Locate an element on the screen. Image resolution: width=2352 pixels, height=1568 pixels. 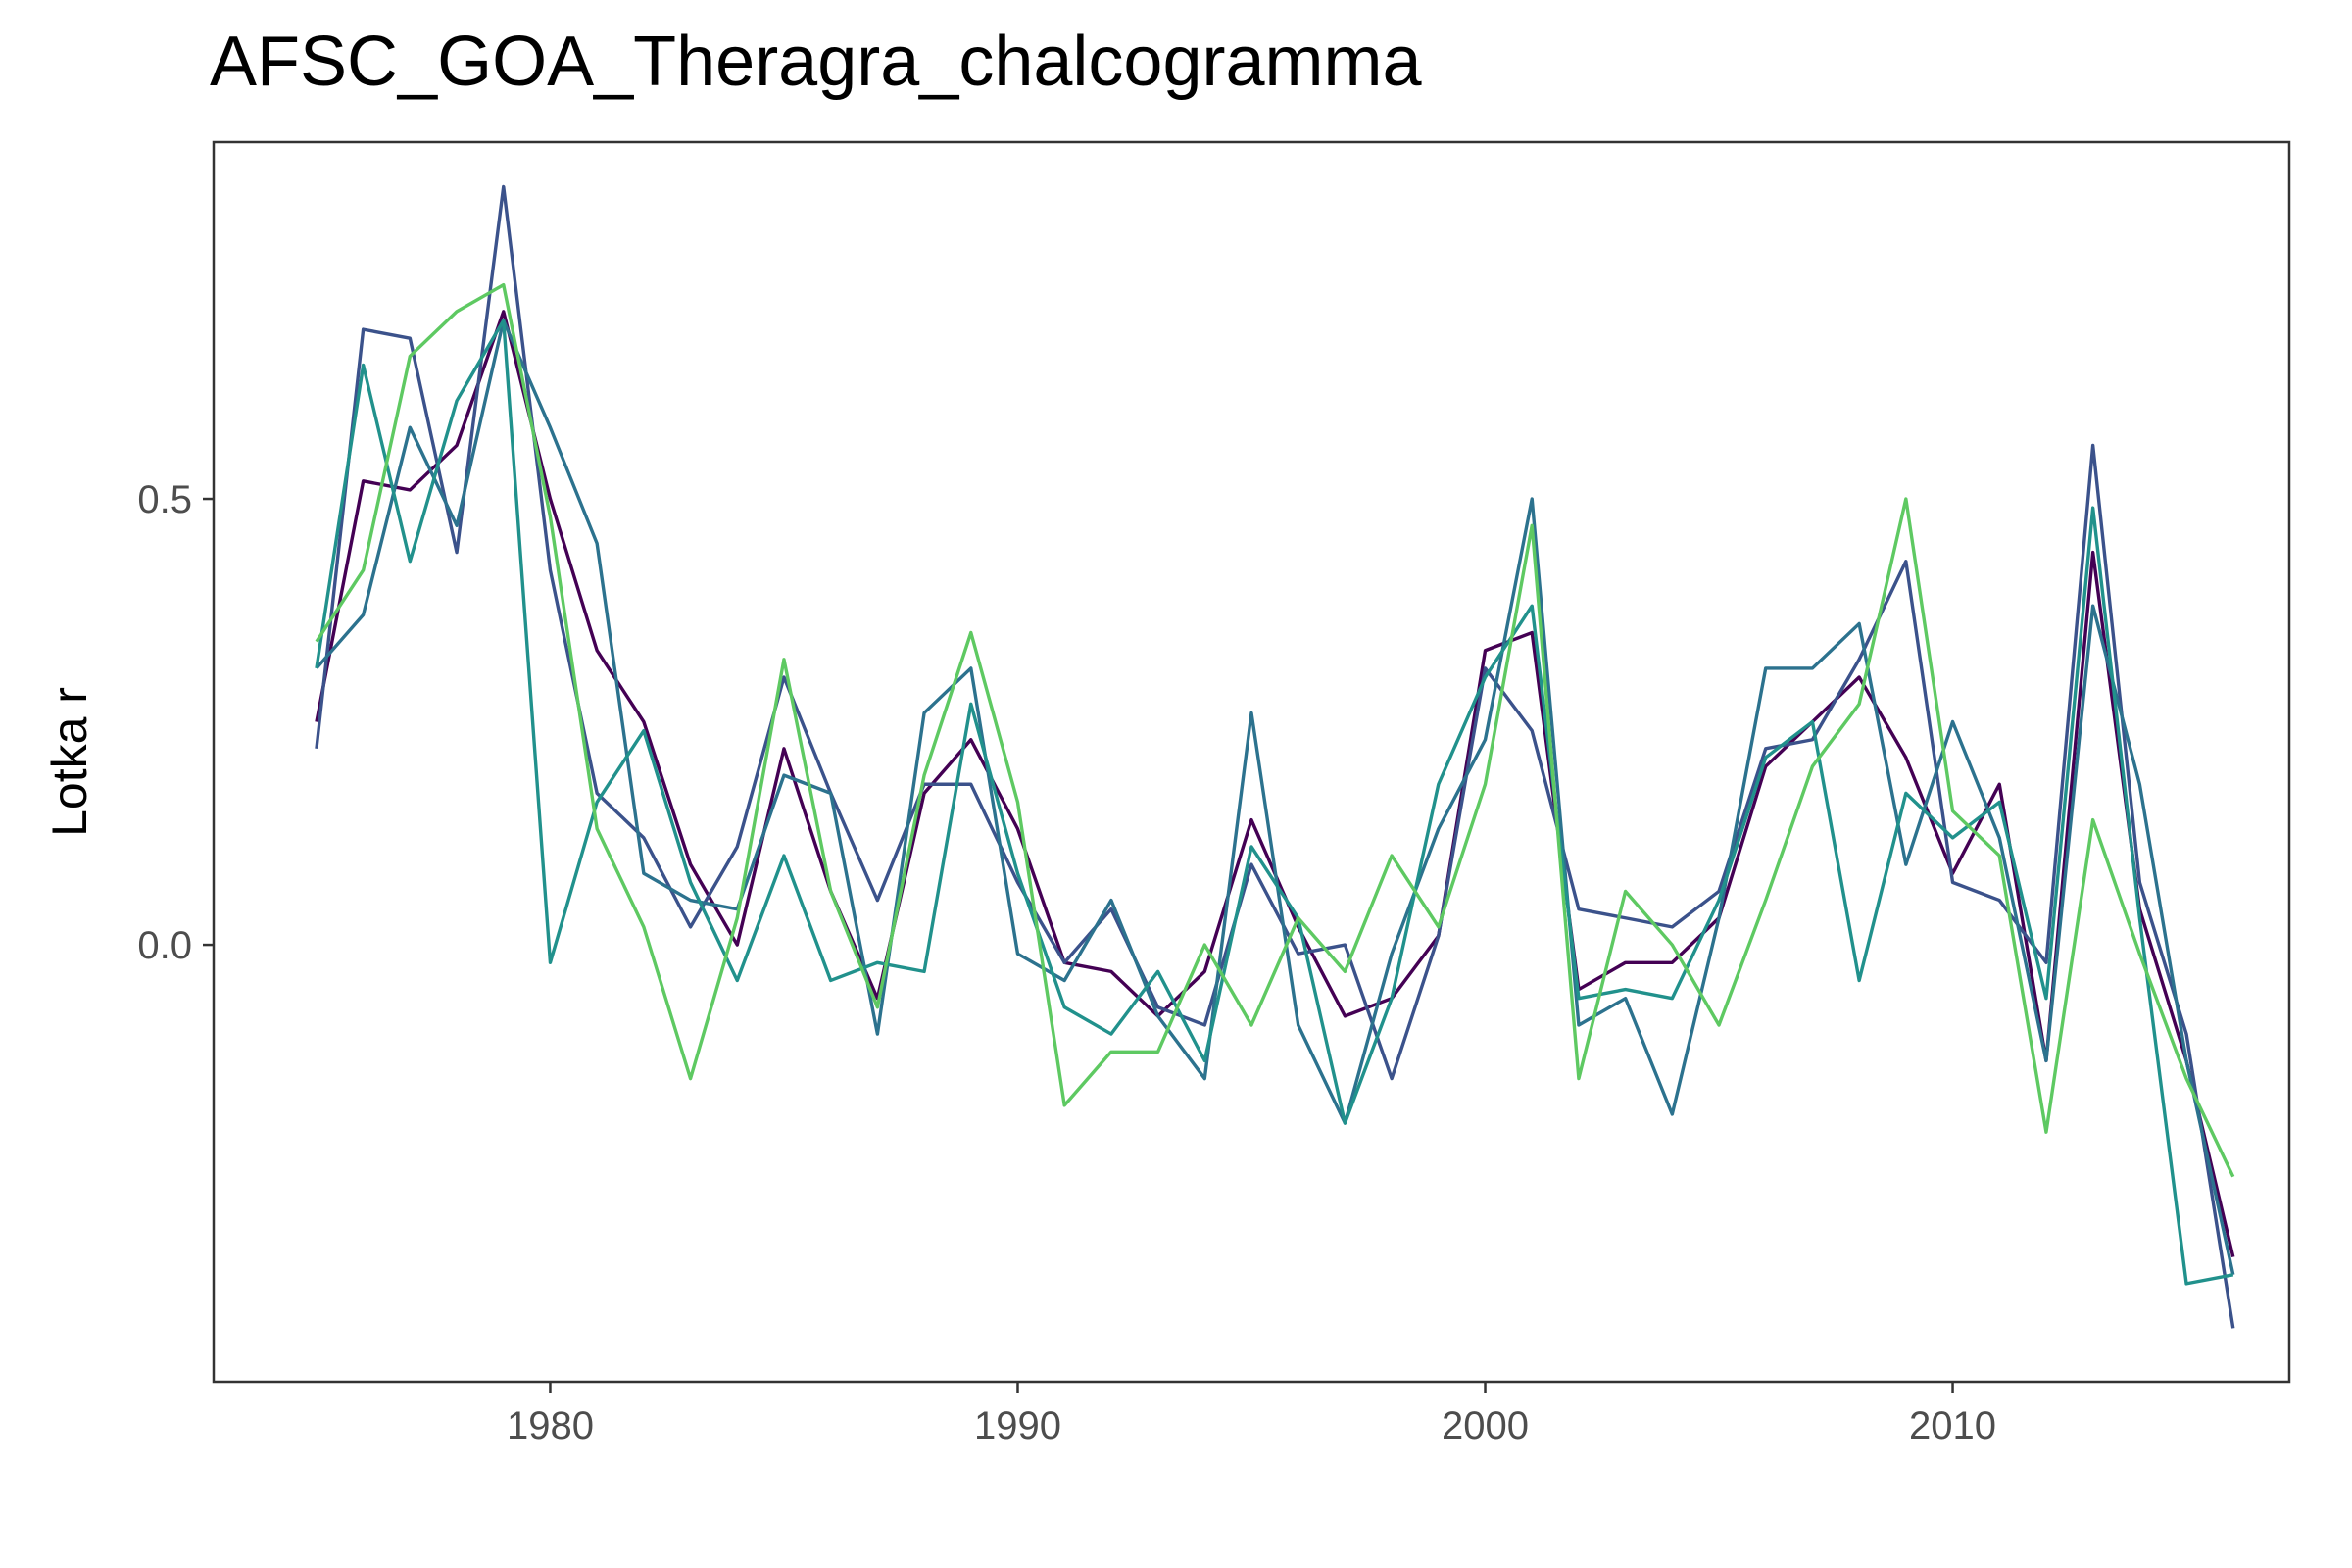
chart-title: AFSC_GOA_Theragra_chalcogramma is located at coordinates (816, 62).